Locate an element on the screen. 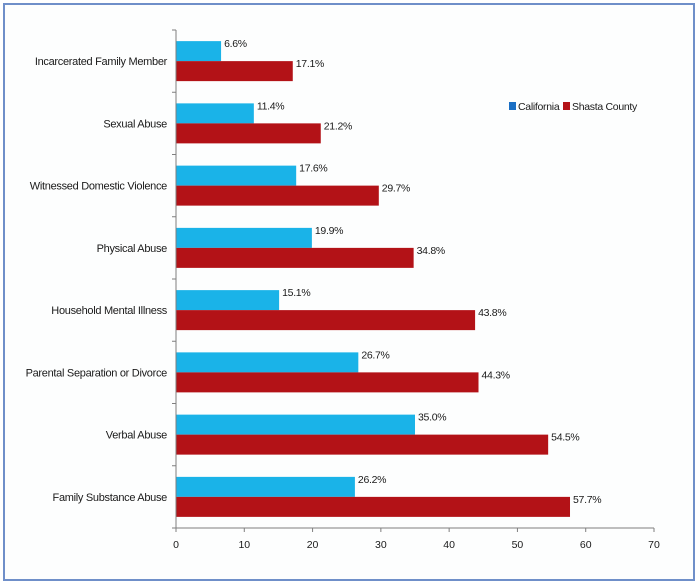  legend-label-shasta-county: Shasta County is located at coordinates (605, 107).